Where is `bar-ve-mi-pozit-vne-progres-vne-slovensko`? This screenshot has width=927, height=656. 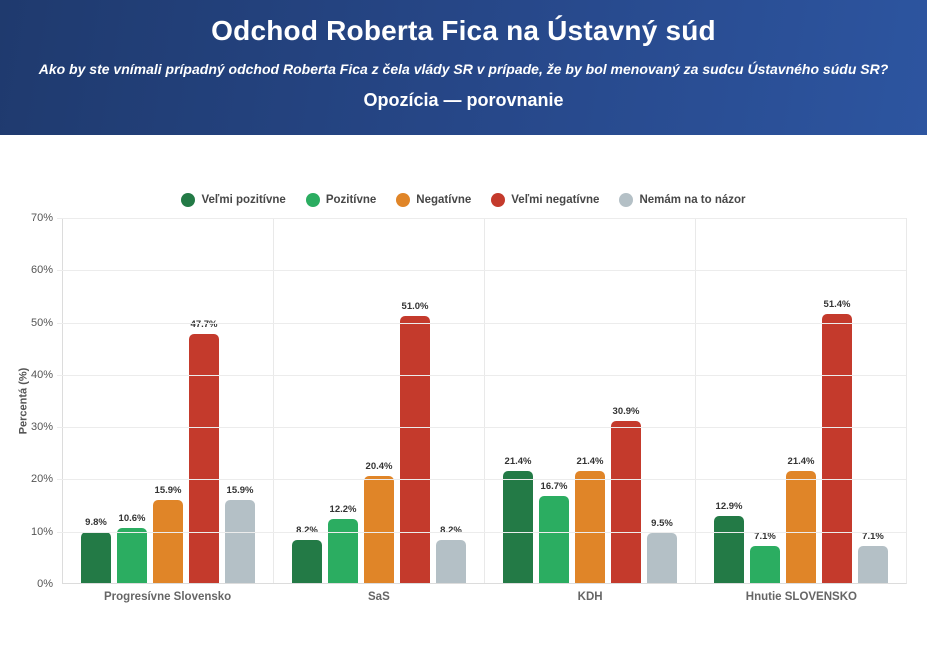 bar-ve-mi-pozit-vne-progres-vne-slovensko is located at coordinates (96, 557).